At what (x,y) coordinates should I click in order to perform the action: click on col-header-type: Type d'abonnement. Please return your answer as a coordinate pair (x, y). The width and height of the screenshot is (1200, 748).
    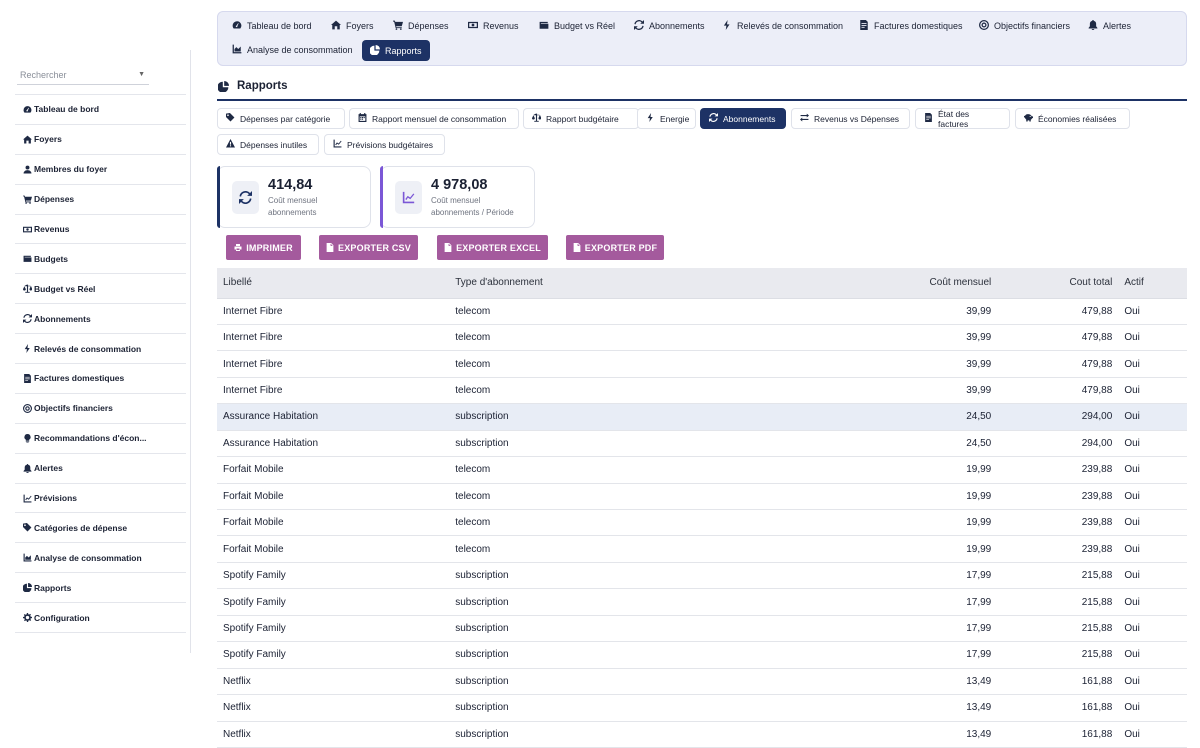
    Looking at the image, I should click on (569, 283).